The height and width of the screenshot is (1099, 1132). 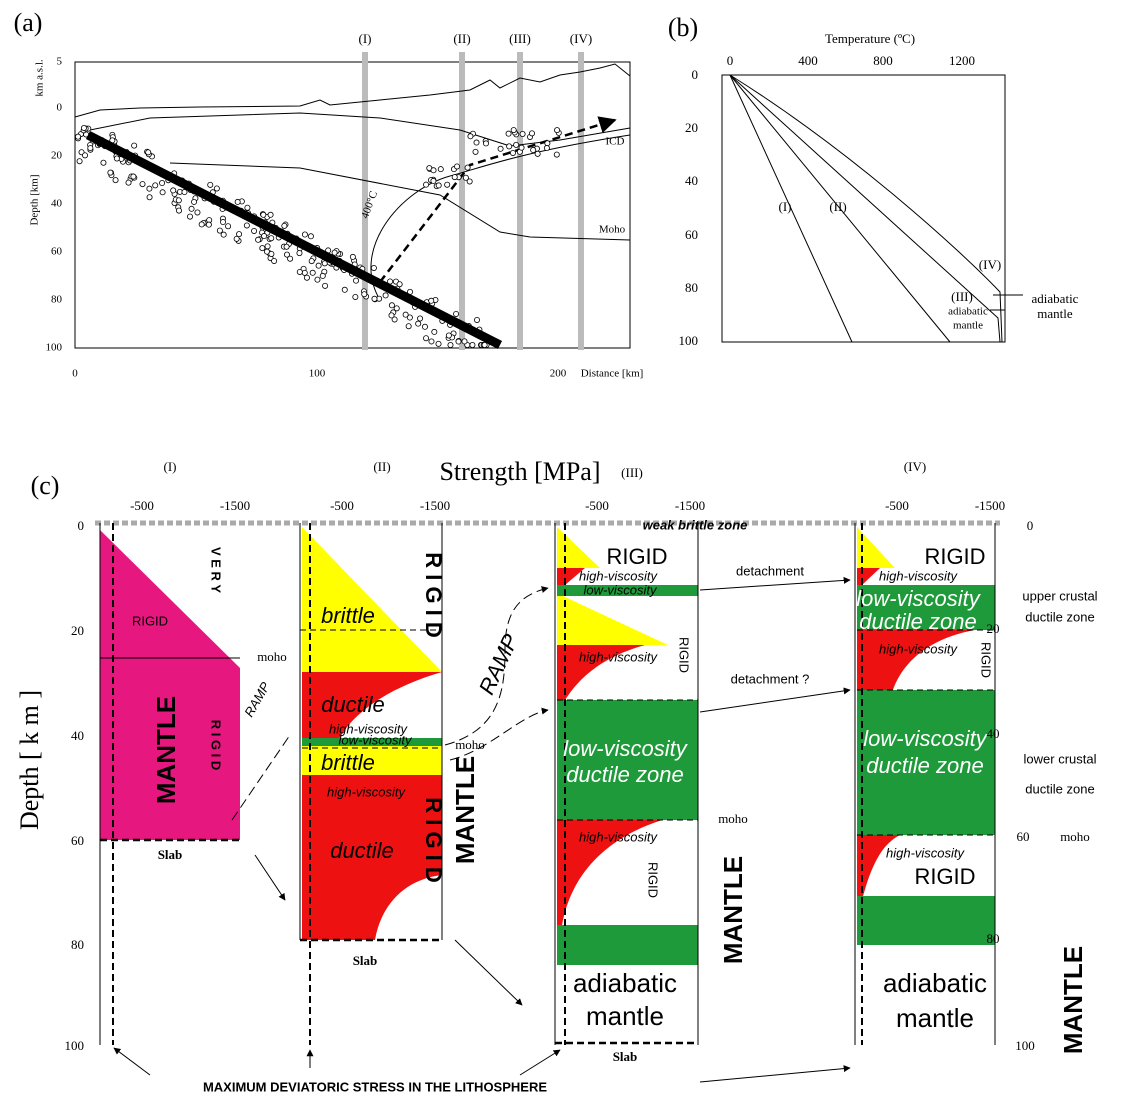 I want to click on axis-label: Temperature (ºC), so click(x=870, y=38).